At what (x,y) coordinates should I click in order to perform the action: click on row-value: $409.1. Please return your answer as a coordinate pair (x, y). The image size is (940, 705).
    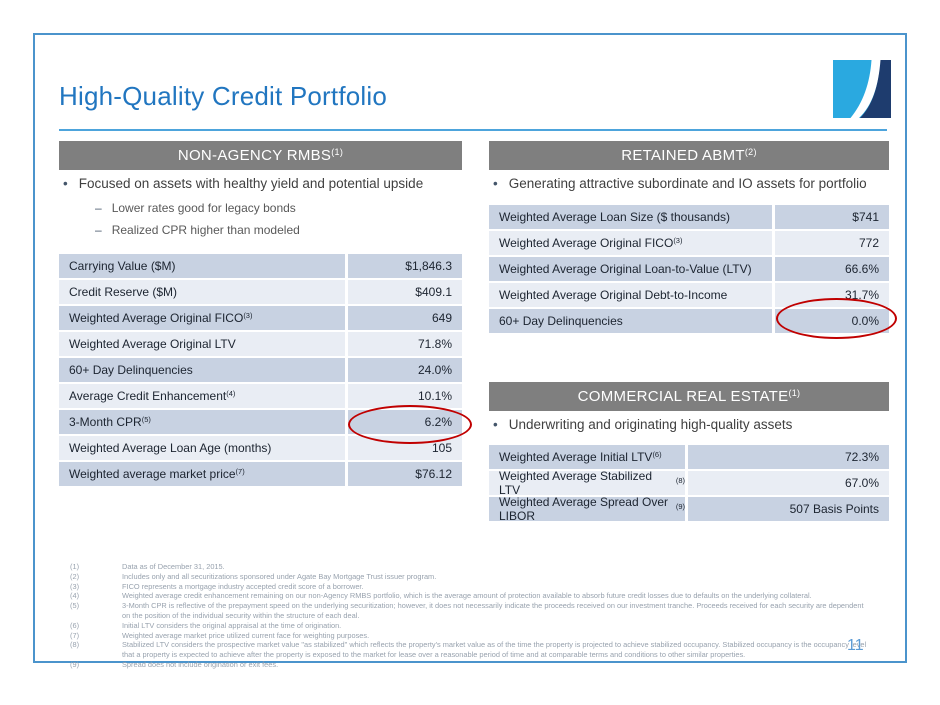
    Looking at the image, I should click on (405, 292).